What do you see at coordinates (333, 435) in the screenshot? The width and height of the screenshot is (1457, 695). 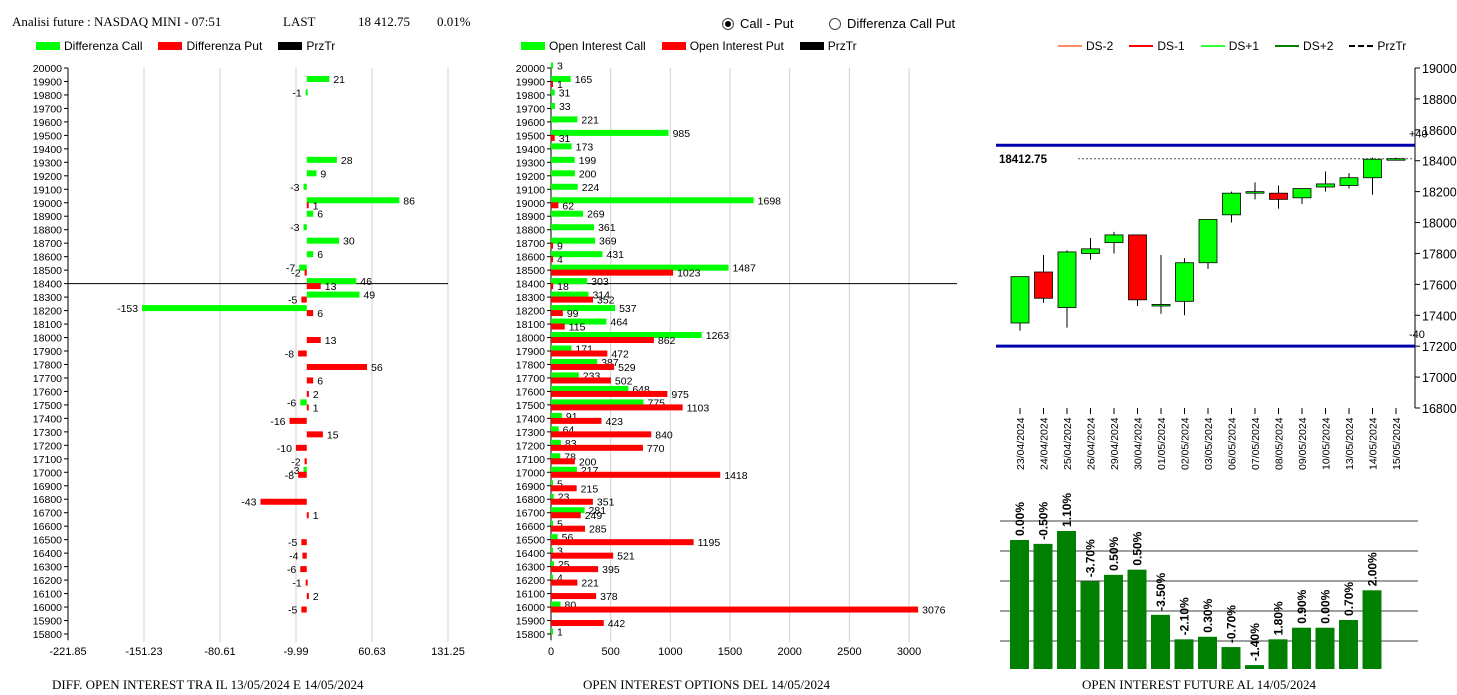 I see `data-label: 15` at bounding box center [333, 435].